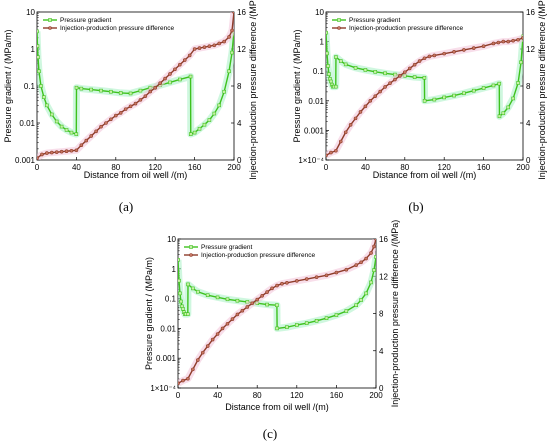  What do you see at coordinates (178, 395) in the screenshot?
I see `x-tick-label: 0` at bounding box center [178, 395].